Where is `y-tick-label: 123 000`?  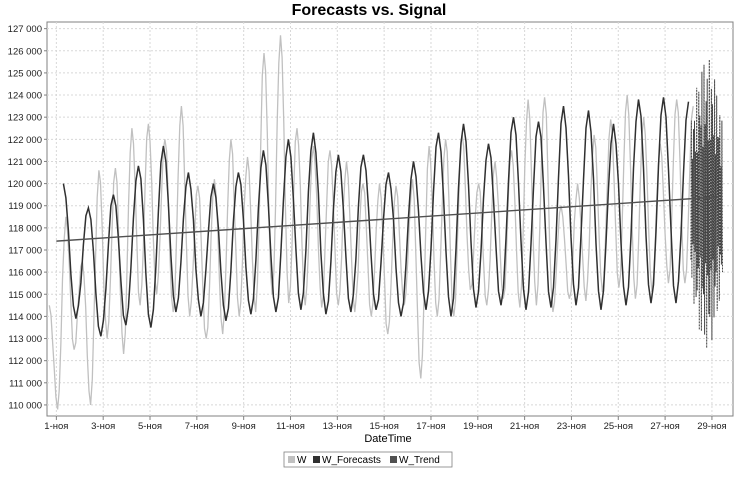
y-tick-label: 123 000 is located at coordinates (25, 118).